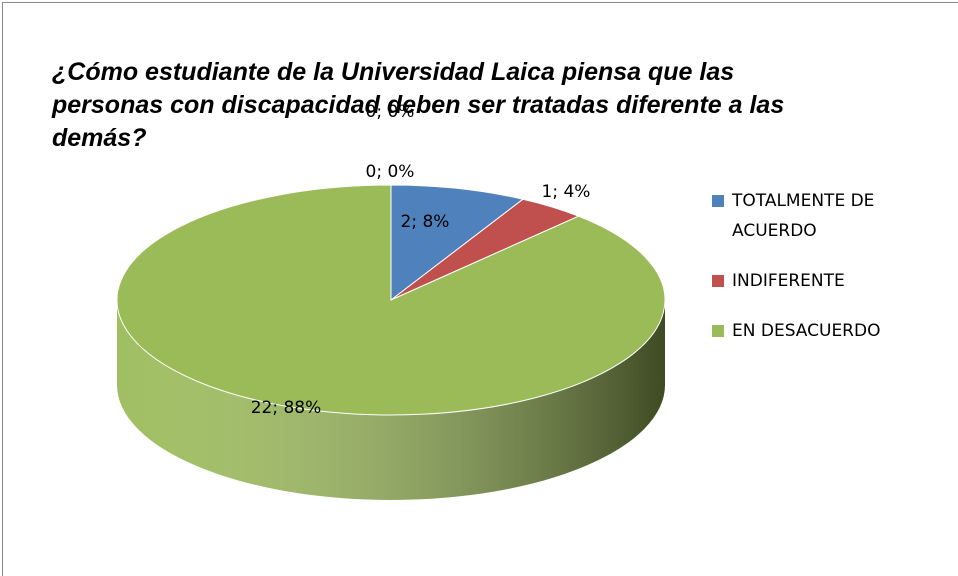 Image resolution: width=958 pixels, height=576 pixels. I want to click on legend-item: TOTALMENTE DE ACUERDO, so click(830, 216).